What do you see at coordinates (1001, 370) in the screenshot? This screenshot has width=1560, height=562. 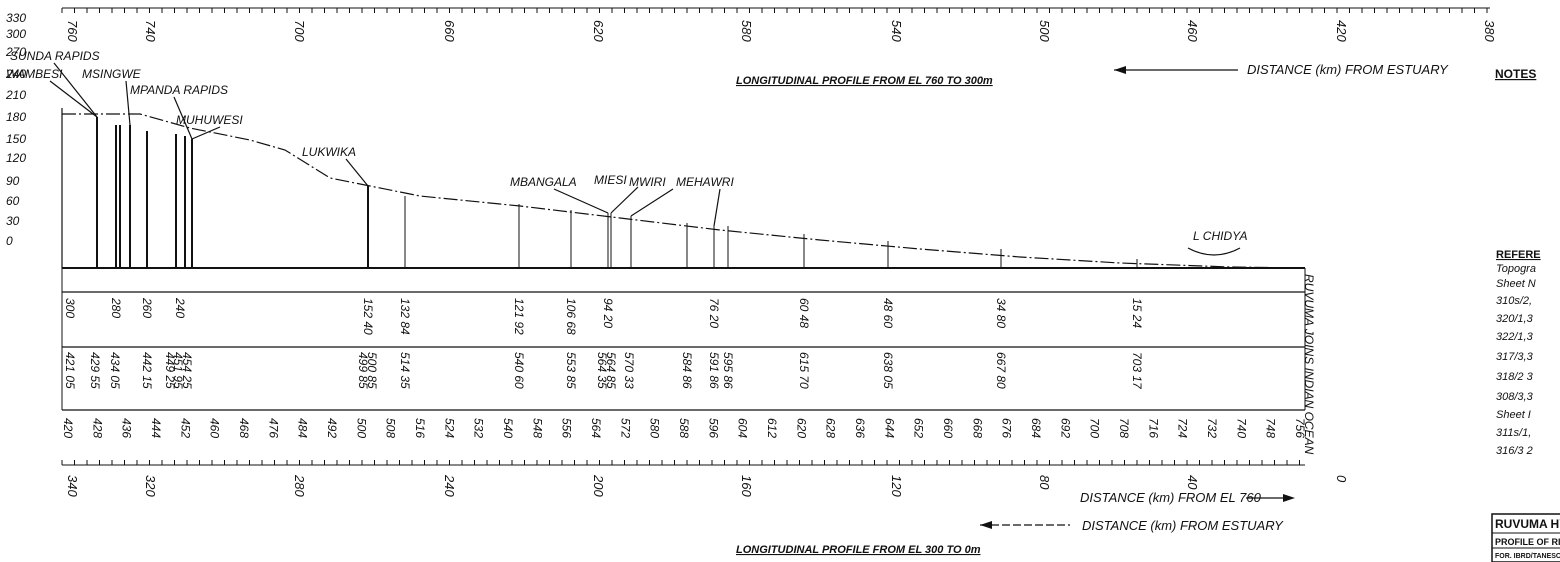 I see `chainage-value-label: 667 80` at bounding box center [1001, 370].